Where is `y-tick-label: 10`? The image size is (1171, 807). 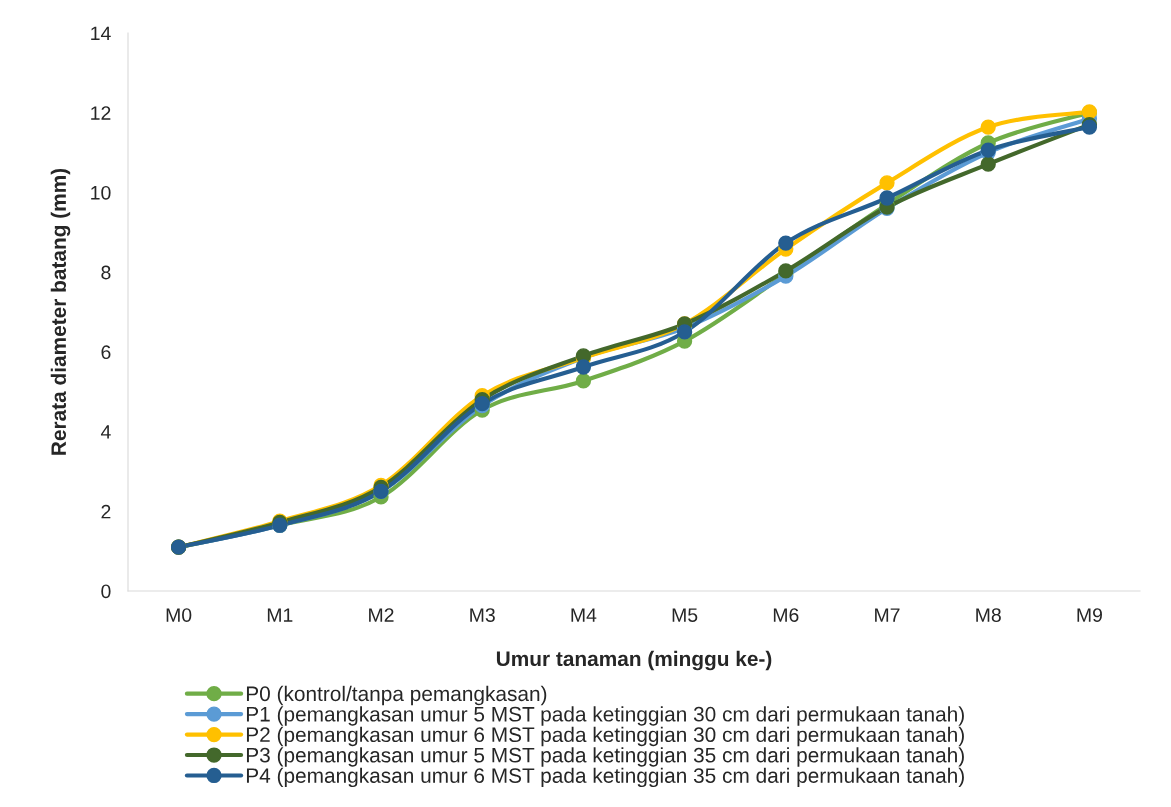
y-tick-label: 10 is located at coordinates (101, 192).